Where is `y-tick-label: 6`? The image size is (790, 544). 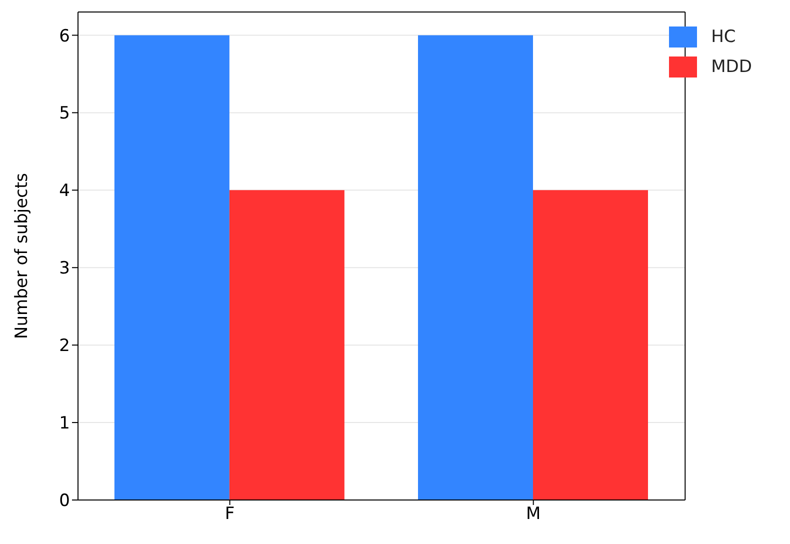 y-tick-label: 6 is located at coordinates (64, 36).